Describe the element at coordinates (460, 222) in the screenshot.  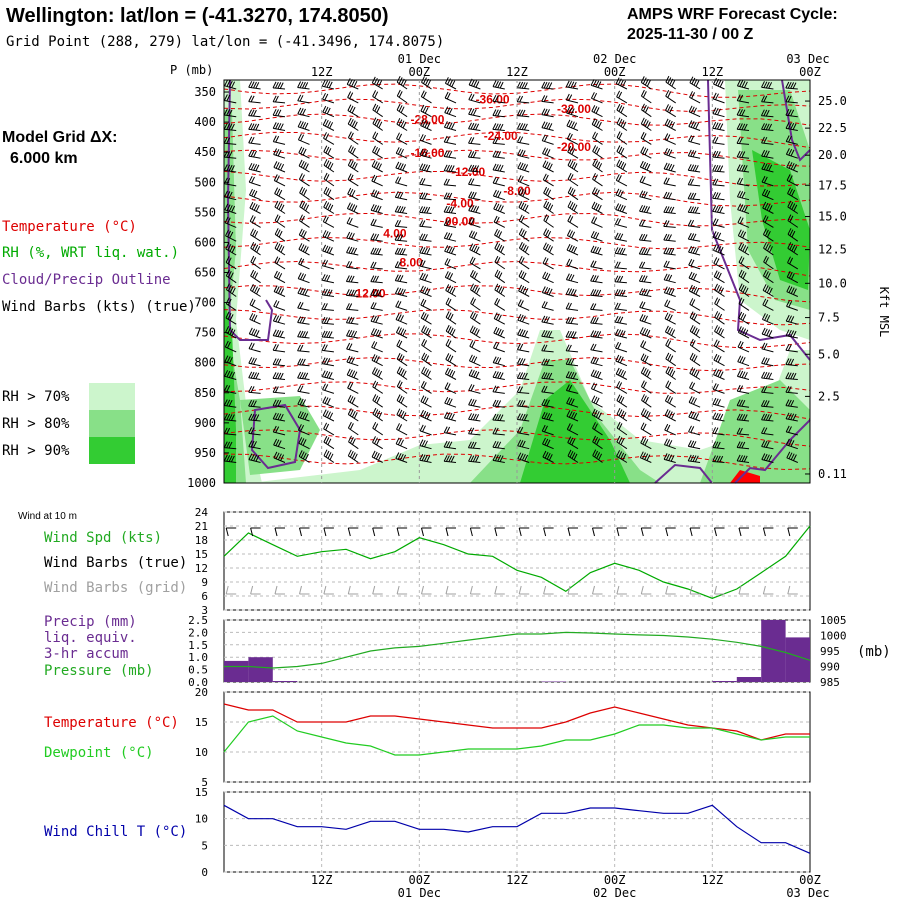
I see `isotherm-label: 00.00` at that location.